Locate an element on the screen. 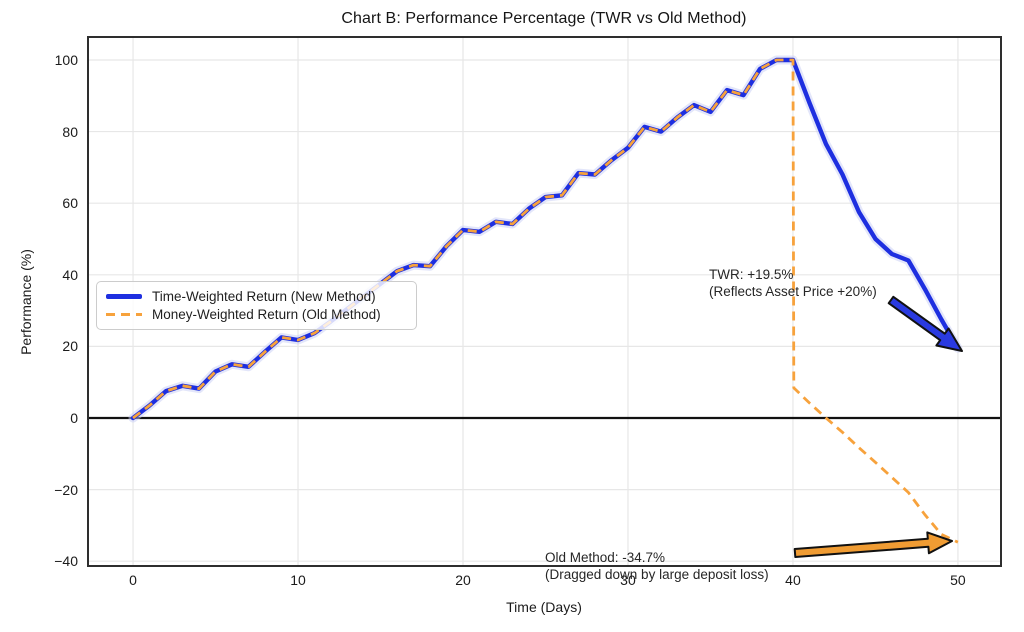 Image resolution: width=1024 pixels, height=632 pixels. annotation-twr-line1: TWR: +19.5% is located at coordinates (751, 274).